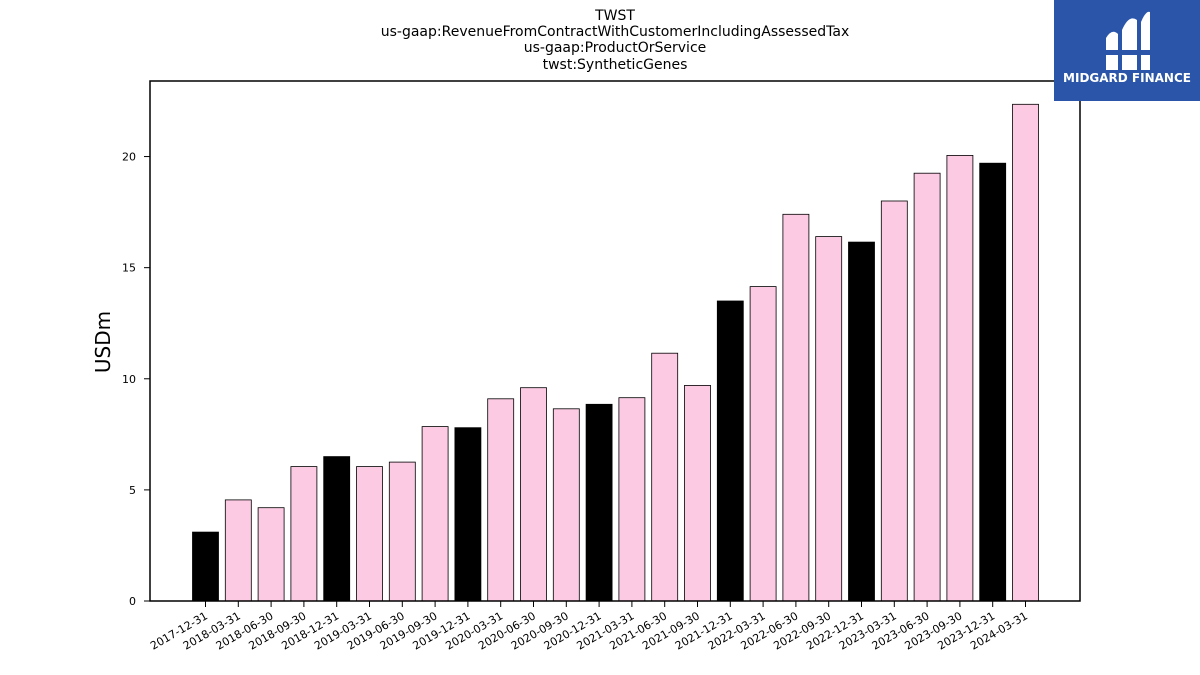 This screenshot has width=1200, height=675. Describe the element at coordinates (614, 16) in the screenshot. I see `title-line-1: TWST` at that location.